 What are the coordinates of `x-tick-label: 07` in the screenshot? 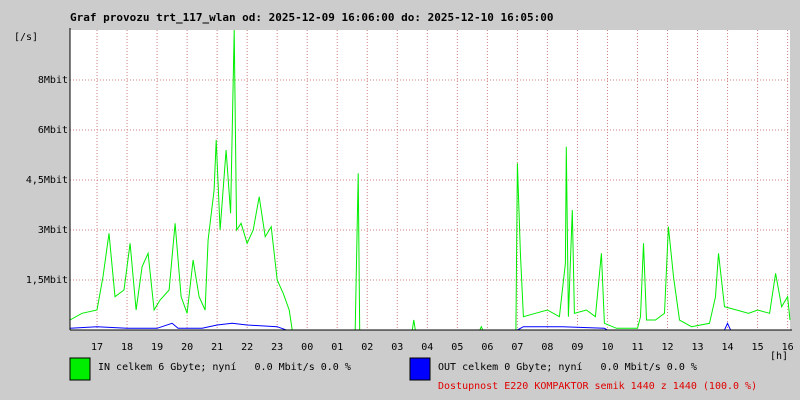 It's located at (517, 347).